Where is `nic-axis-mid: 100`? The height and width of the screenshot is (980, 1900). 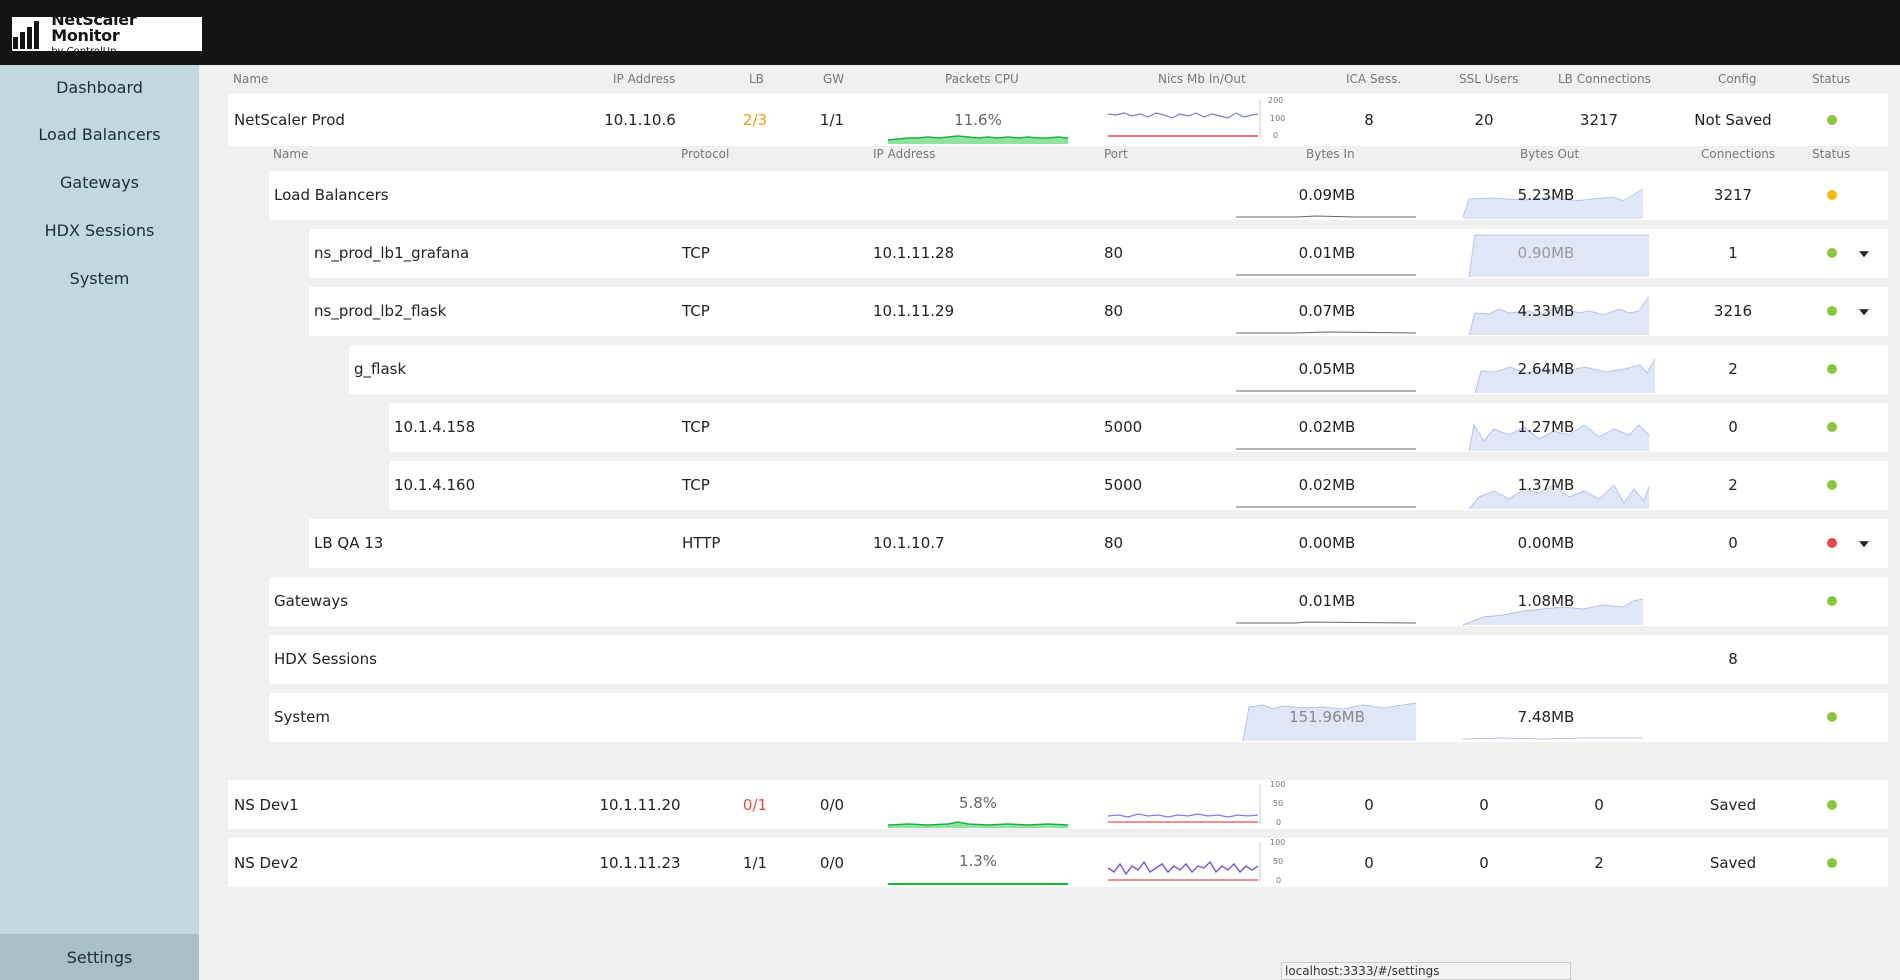 nic-axis-mid: 100 is located at coordinates (1278, 118).